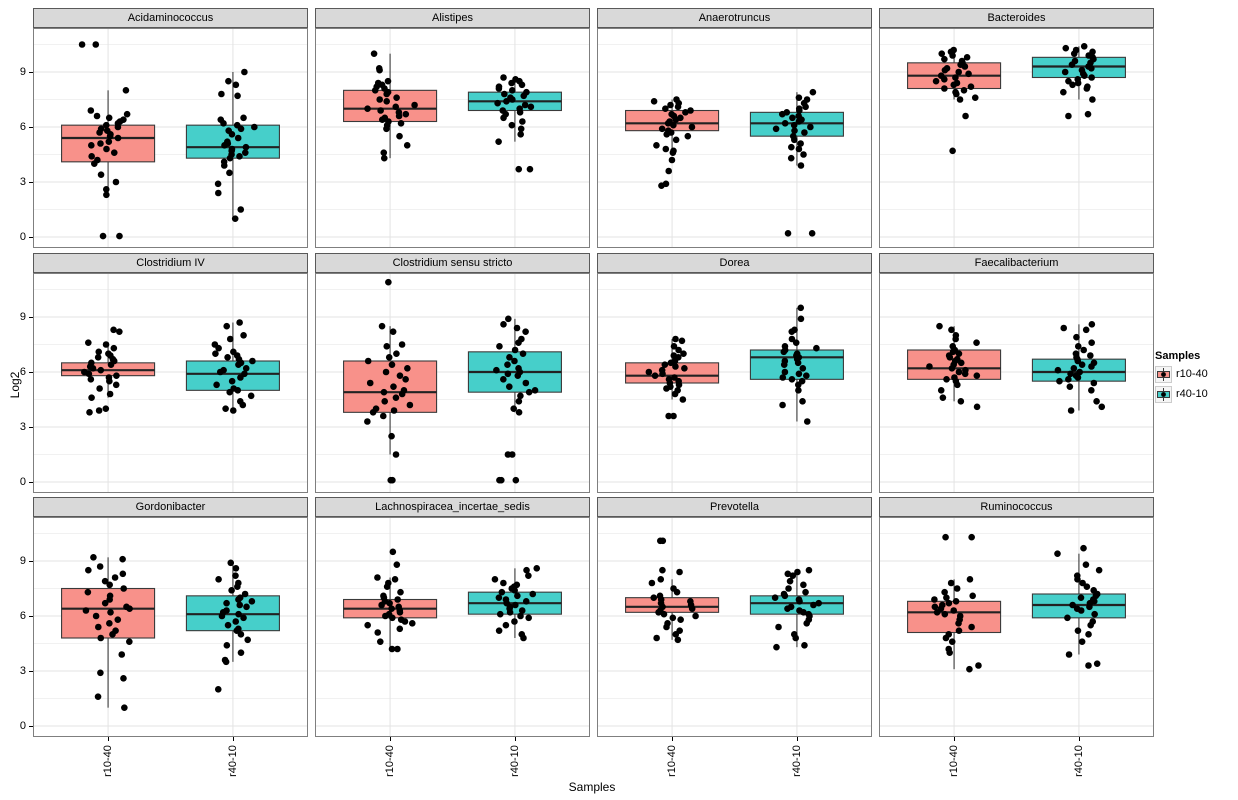 The image size is (1238, 800). What do you see at coordinates (1163, 374) in the screenshot?
I see `legend-key-boxplot-icon` at bounding box center [1163, 374].